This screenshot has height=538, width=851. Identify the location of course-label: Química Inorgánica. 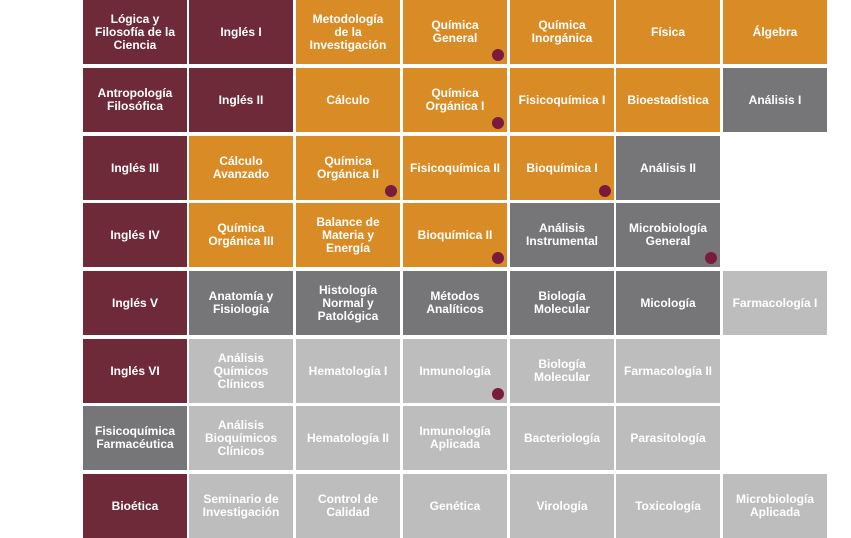
(562, 31).